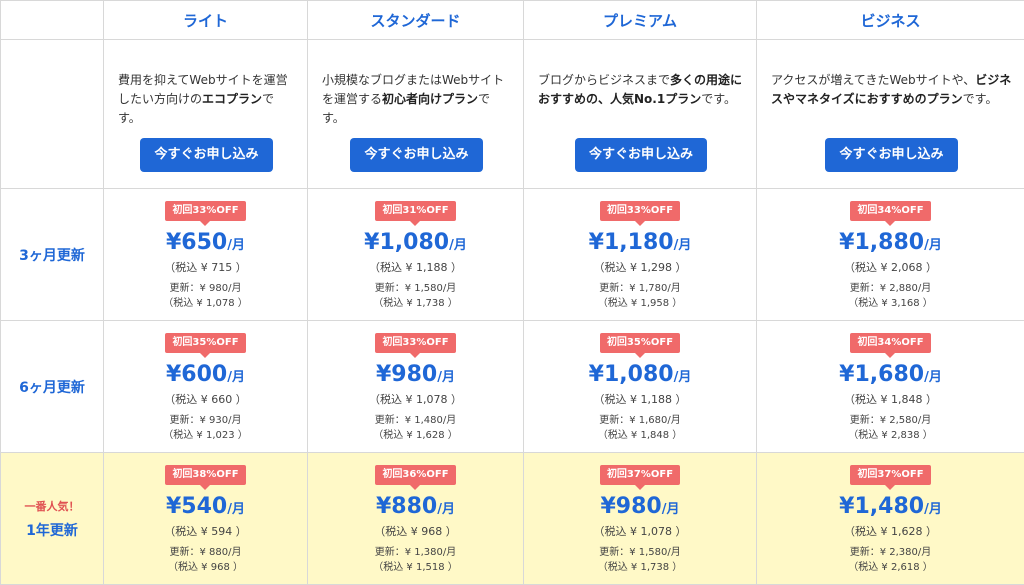  Describe the element at coordinates (891, 99) in the screenshot. I see `plan-description: アクセスが増えてきたWebサイトや、ビジネスやマネタイズにおすすめのプランです。` at that location.